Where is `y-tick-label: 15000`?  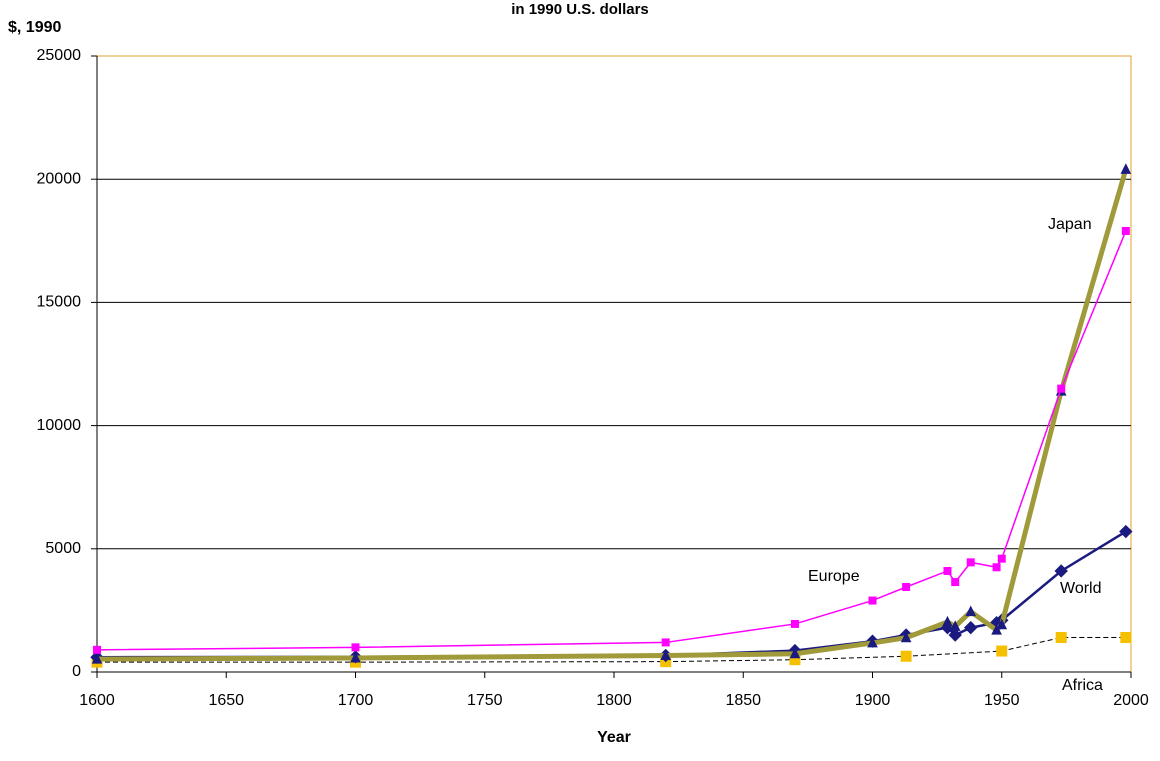 y-tick-label: 15000 is located at coordinates (59, 302).